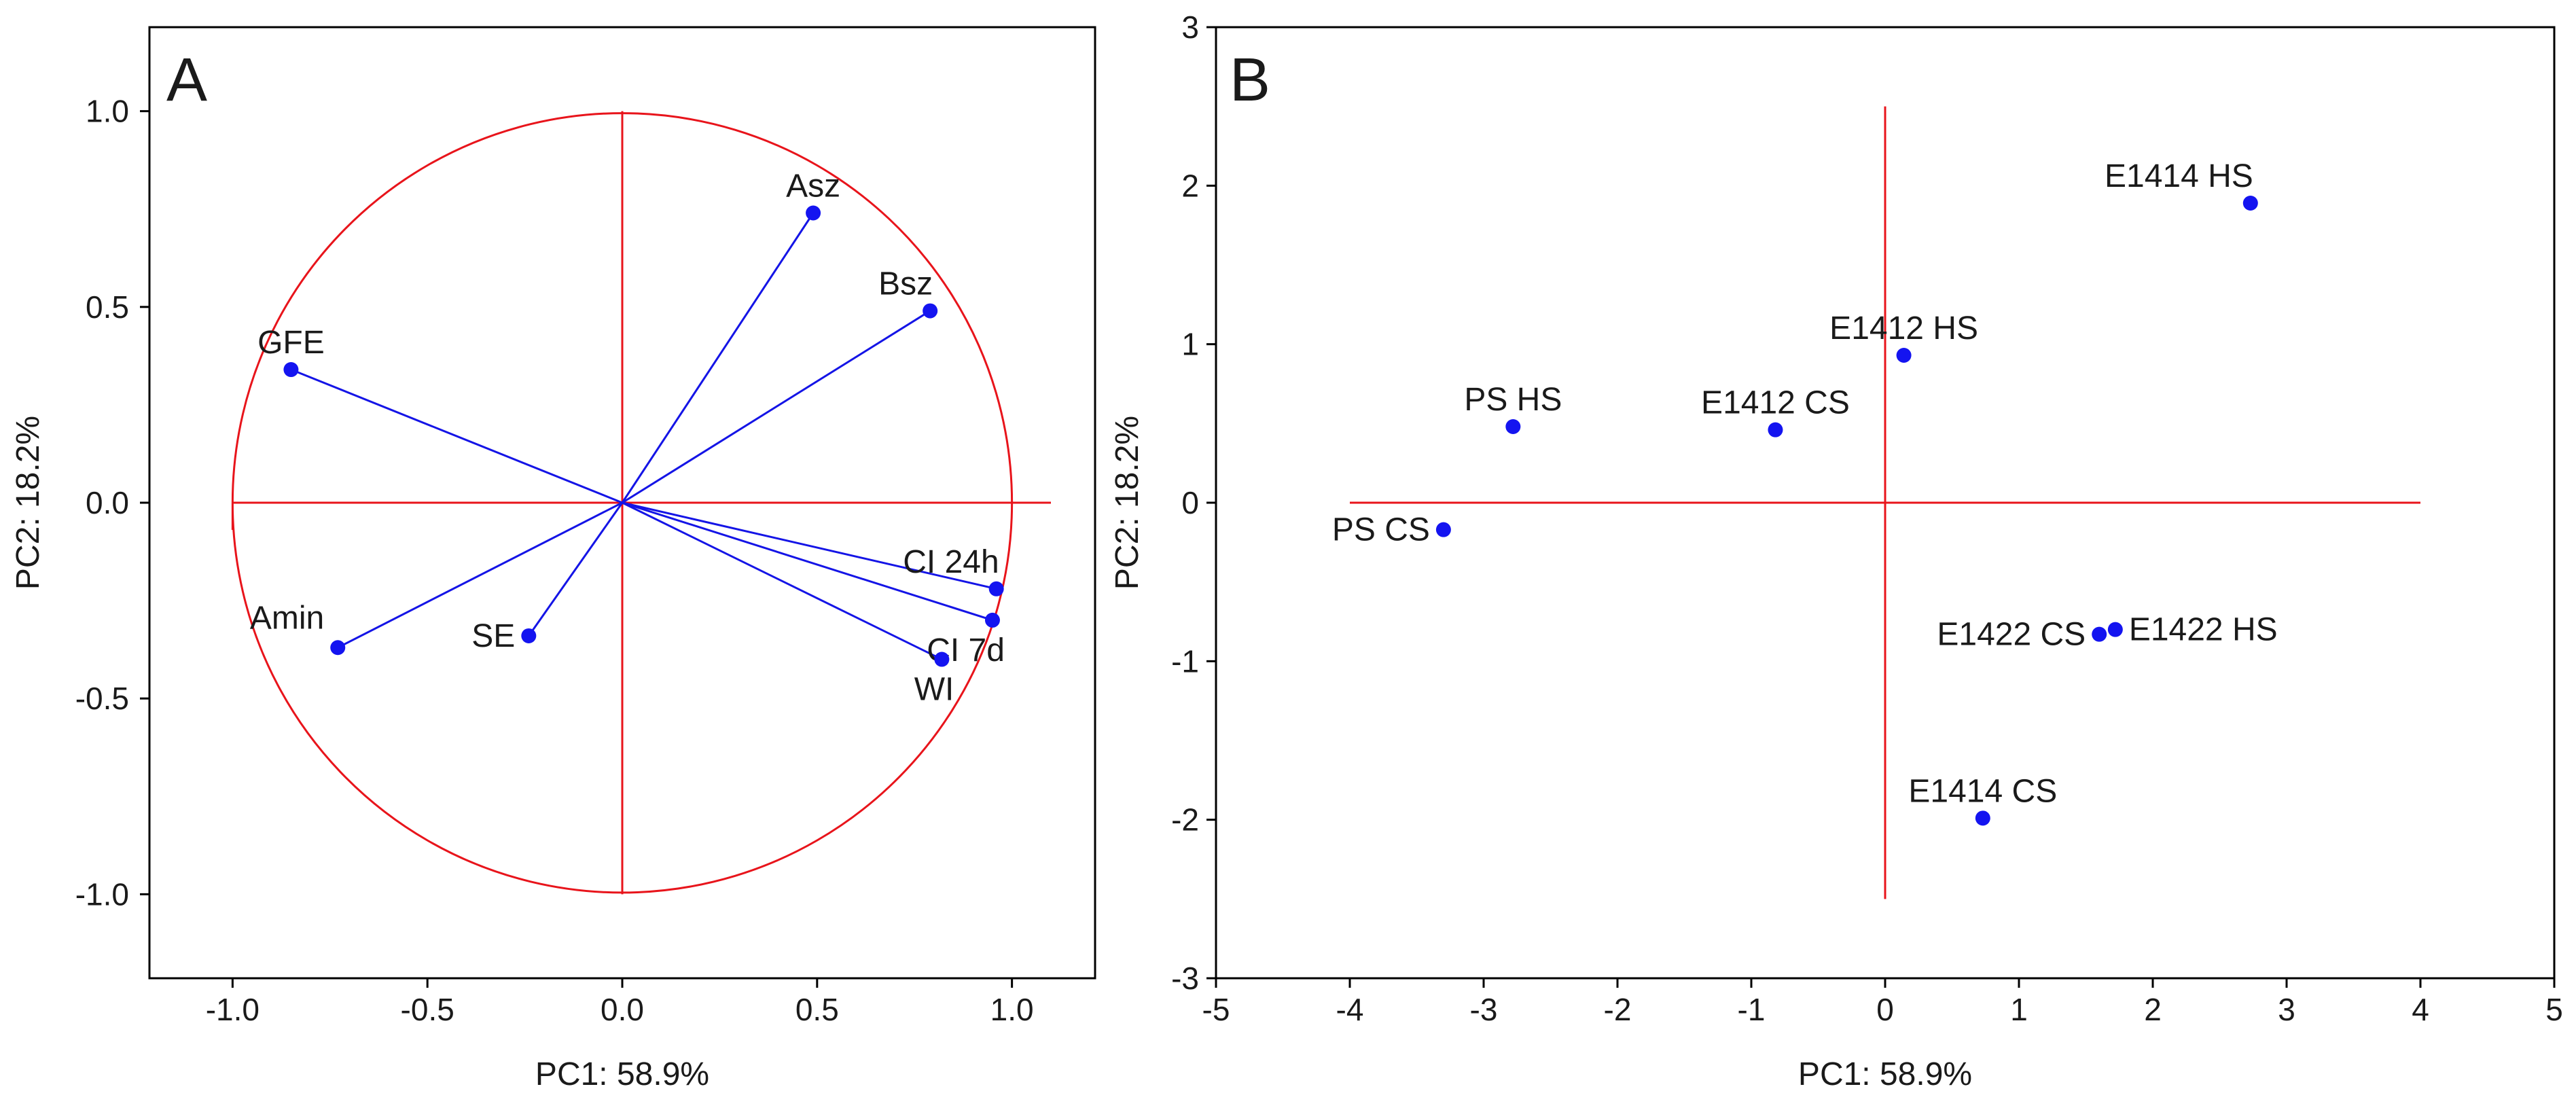 The height and width of the screenshot is (1108, 2576). I want to click on panel-a-point-label: SE, so click(493, 636).